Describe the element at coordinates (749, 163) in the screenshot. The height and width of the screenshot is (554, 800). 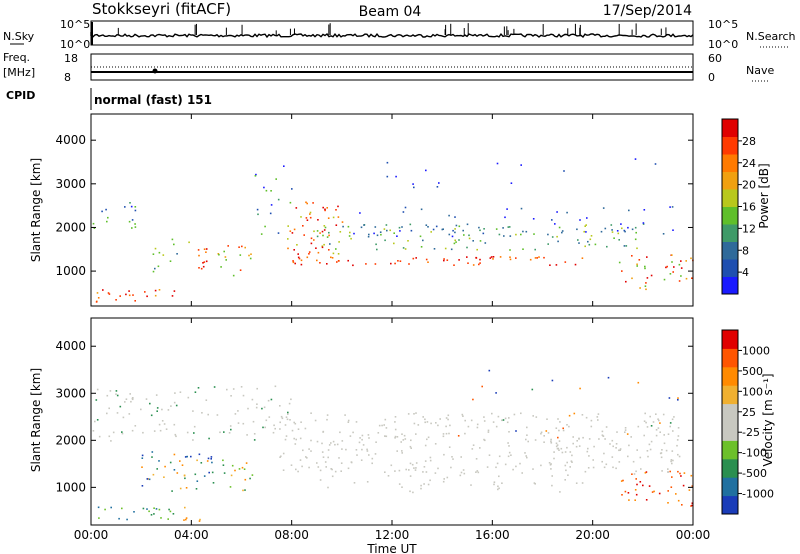
I see `colorbar-tick-label: 24` at that location.